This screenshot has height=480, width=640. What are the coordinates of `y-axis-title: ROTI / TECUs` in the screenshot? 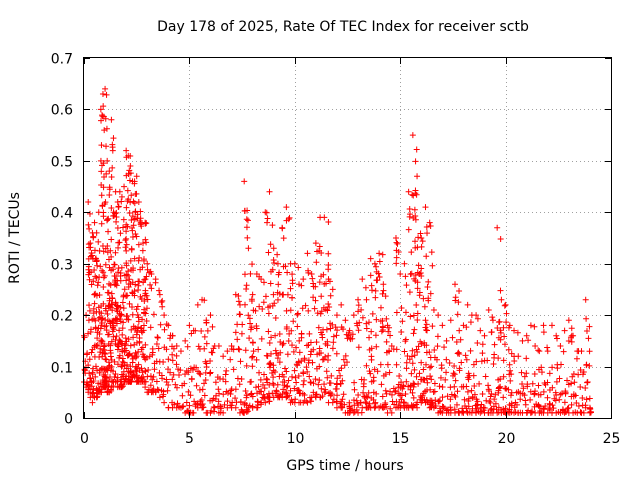 It's located at (15, 238).